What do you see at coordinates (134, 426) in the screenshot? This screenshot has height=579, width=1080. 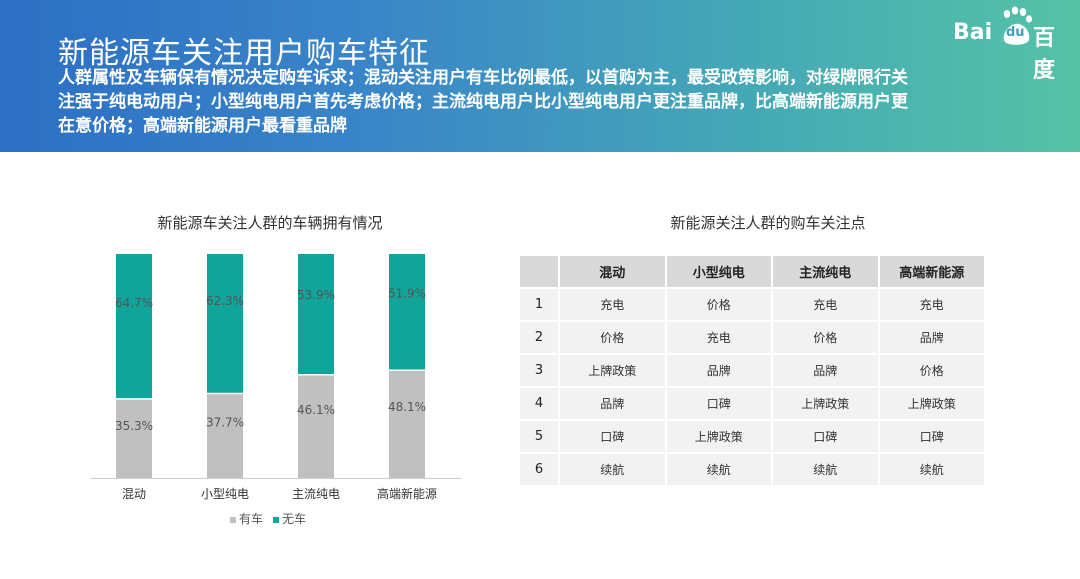 I see `data-label-owned-0: 35.3%` at bounding box center [134, 426].